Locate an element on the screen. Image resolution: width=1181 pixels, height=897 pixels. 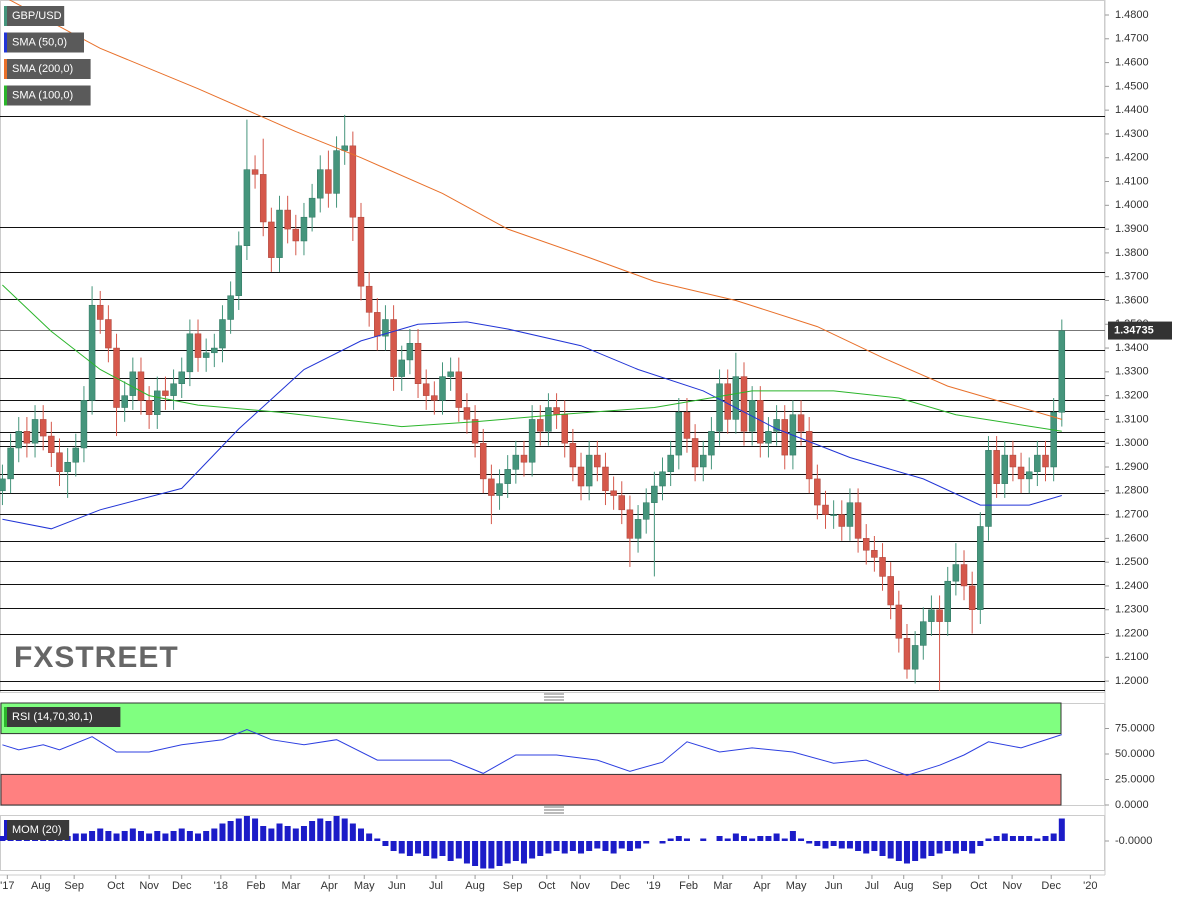
x-tick-label: '19 is located at coordinates (653, 886).